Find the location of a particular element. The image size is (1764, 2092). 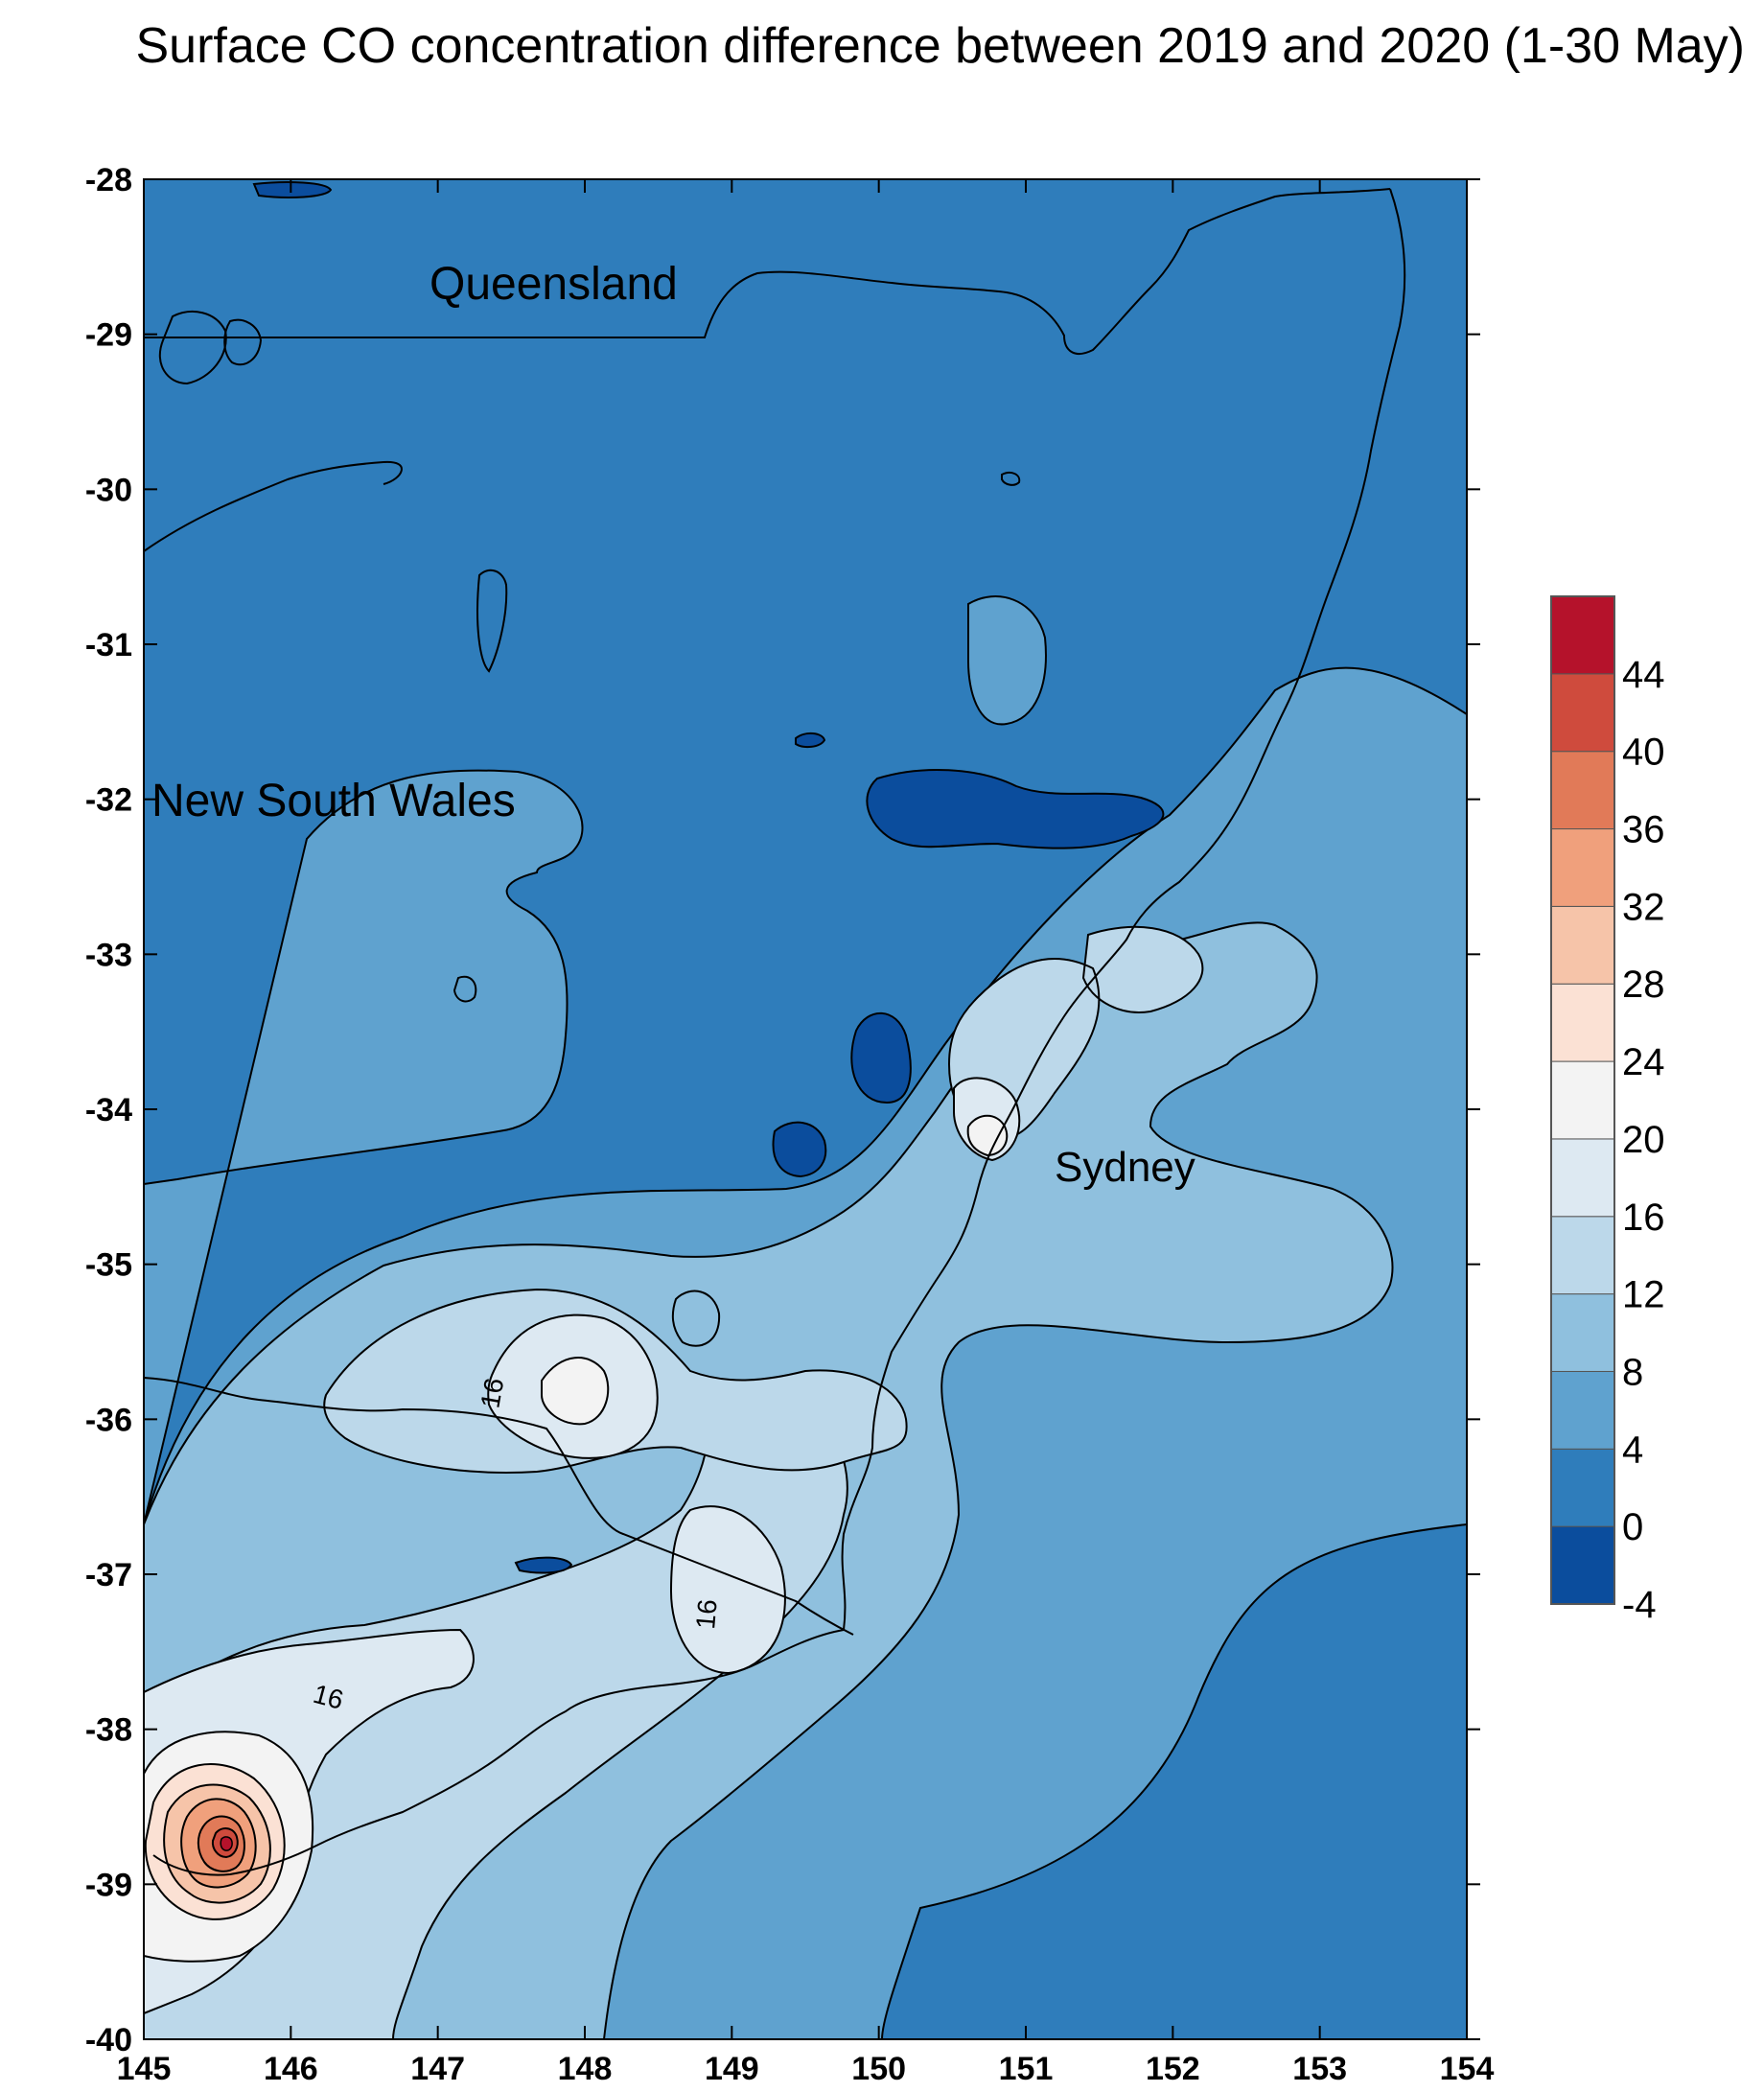

place-label-queensland: Queensland is located at coordinates (553, 284).